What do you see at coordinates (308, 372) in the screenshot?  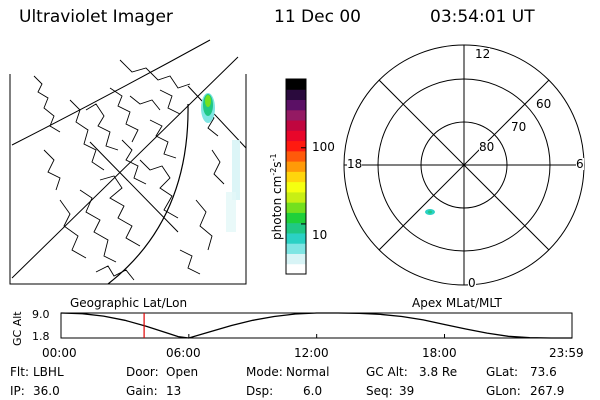 I see `status-mode-value: Normal` at bounding box center [308, 372].